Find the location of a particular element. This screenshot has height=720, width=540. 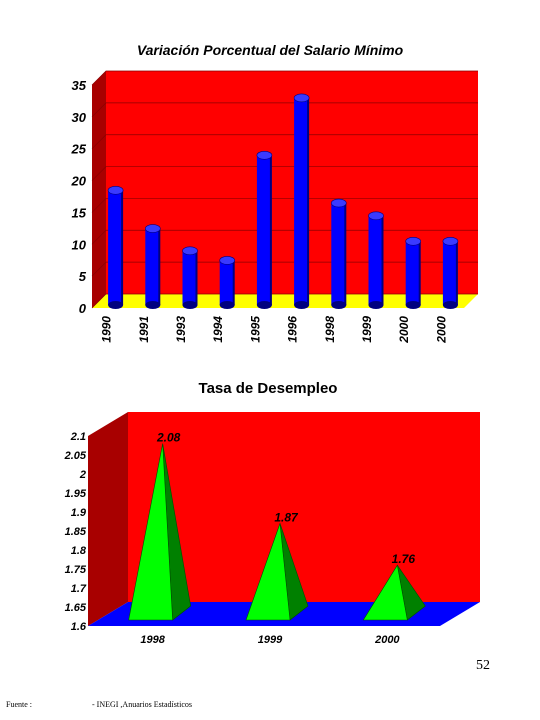

x-tick-label: 1991 is located at coordinates (144, 329).